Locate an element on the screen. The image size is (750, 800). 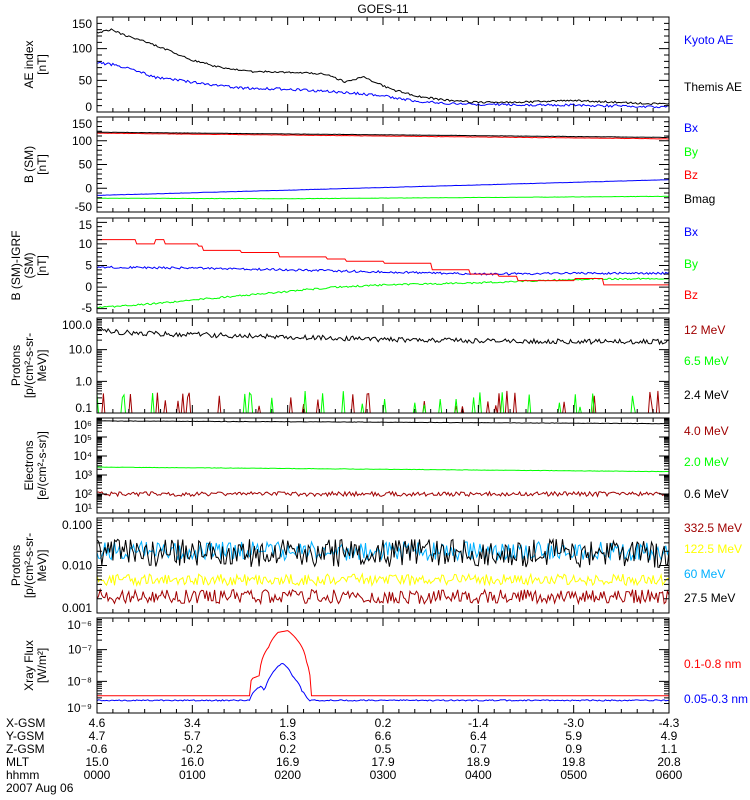
series-line-27-5-mev is located at coordinates (383, 552).